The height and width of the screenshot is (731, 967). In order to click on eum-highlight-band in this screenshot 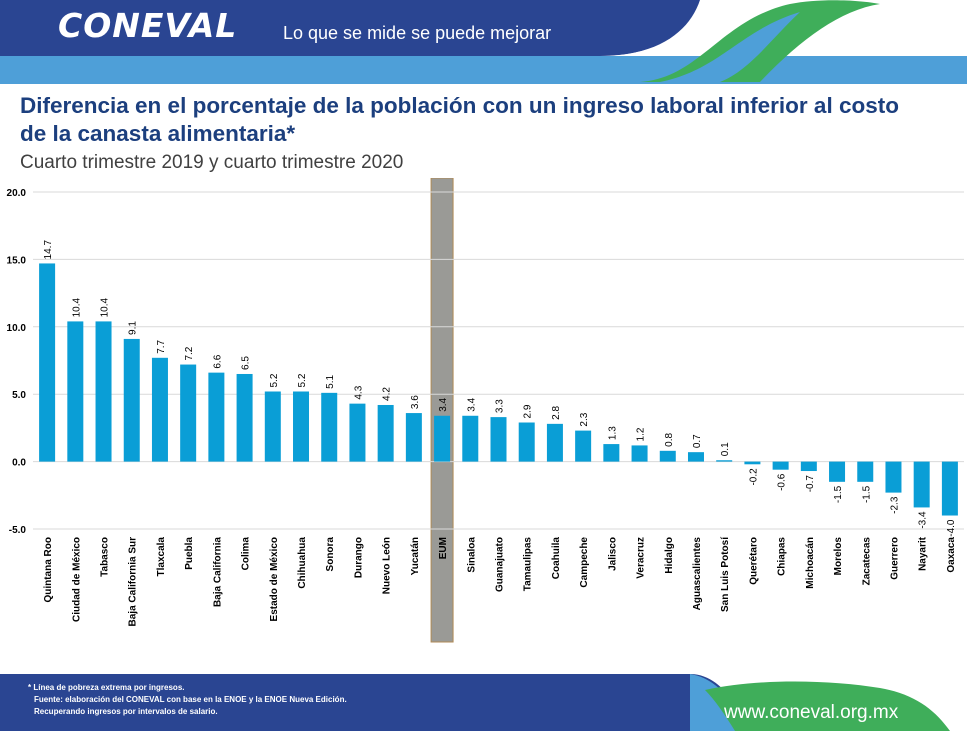, I will do `click(442, 410)`.